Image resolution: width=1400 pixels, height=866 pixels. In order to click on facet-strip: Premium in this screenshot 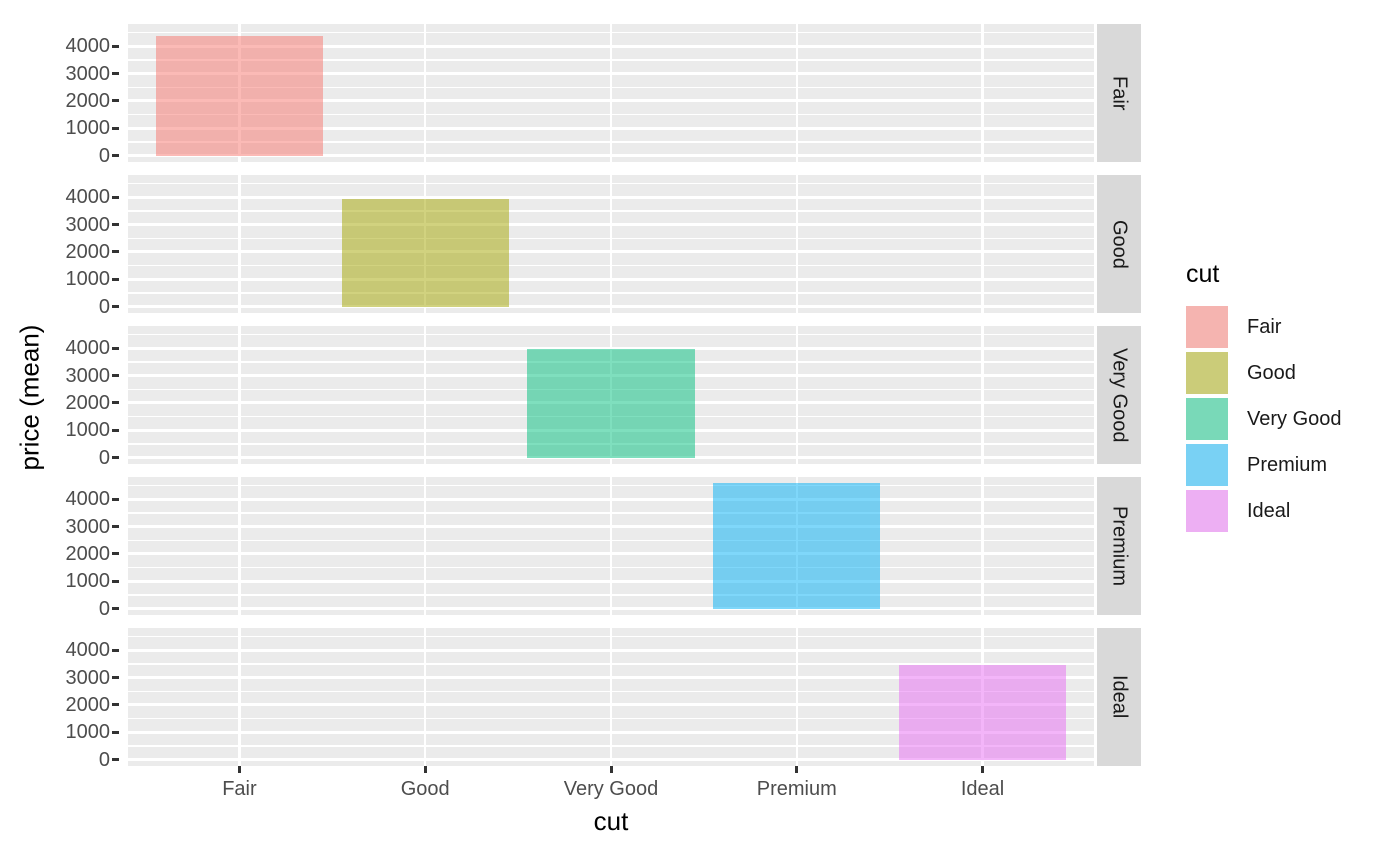, I will do `click(1119, 546)`.